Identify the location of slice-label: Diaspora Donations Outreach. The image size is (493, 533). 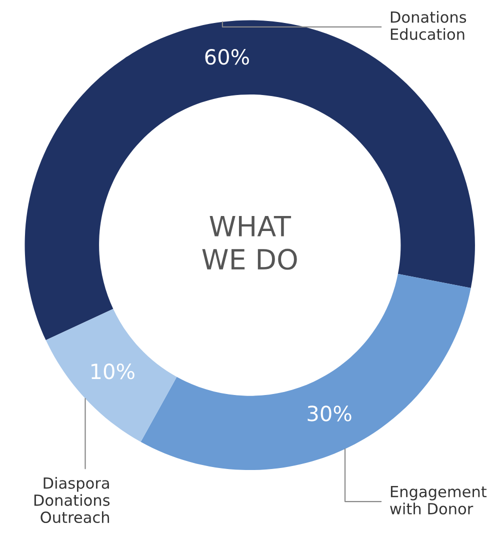
(72, 500).